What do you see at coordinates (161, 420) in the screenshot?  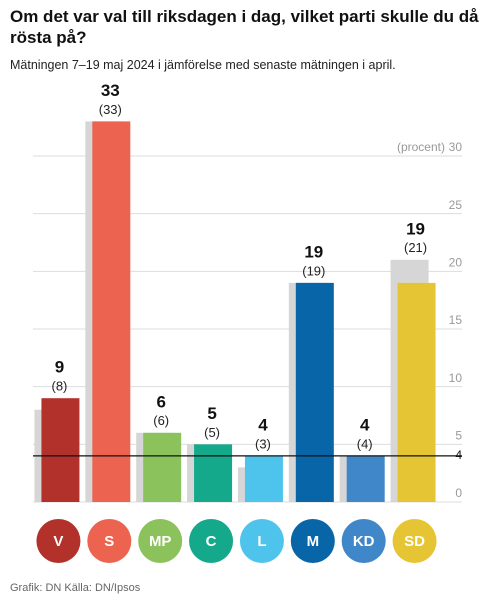 I see `previous-value-label: (6)` at bounding box center [161, 420].